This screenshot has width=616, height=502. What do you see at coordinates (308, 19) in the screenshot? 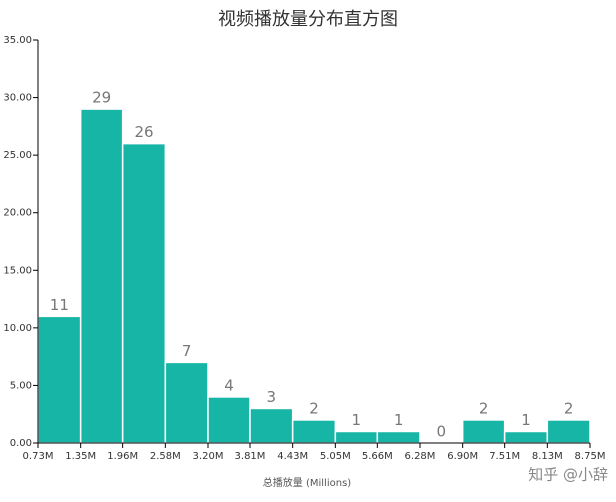
I see `chart-title: 视频播放量分布直方图` at bounding box center [308, 19].